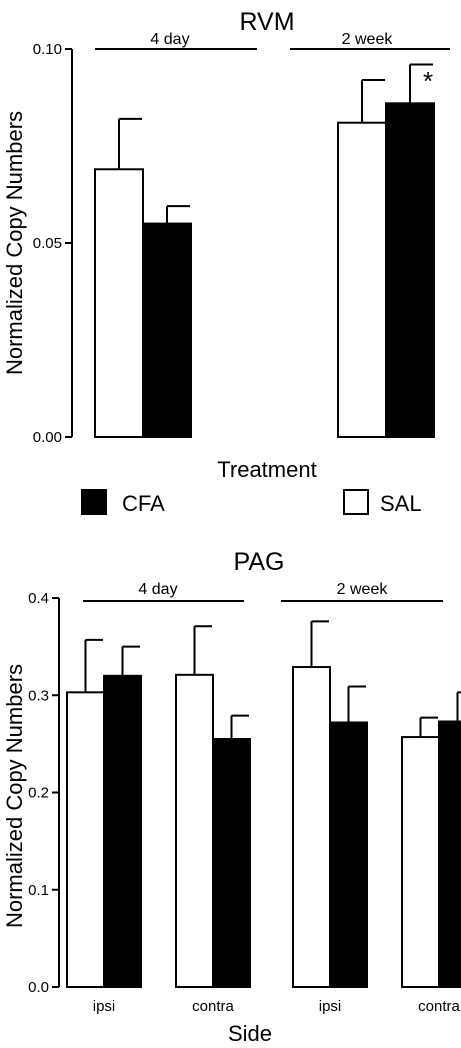 The height and width of the screenshot is (1048, 461). What do you see at coordinates (143, 503) in the screenshot?
I see `legend-label-cfa: CFA` at bounding box center [143, 503].